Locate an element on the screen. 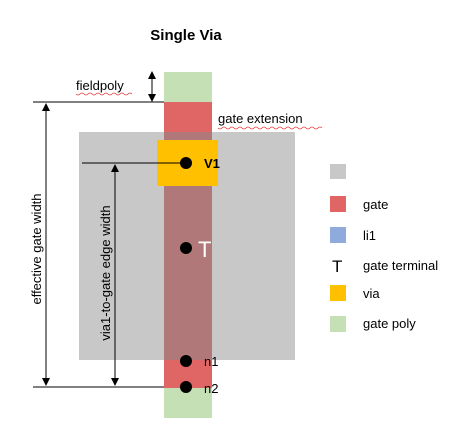 Image resolution: width=464 pixels, height=439 pixels. legend-swatch-li1 is located at coordinates (338, 235).